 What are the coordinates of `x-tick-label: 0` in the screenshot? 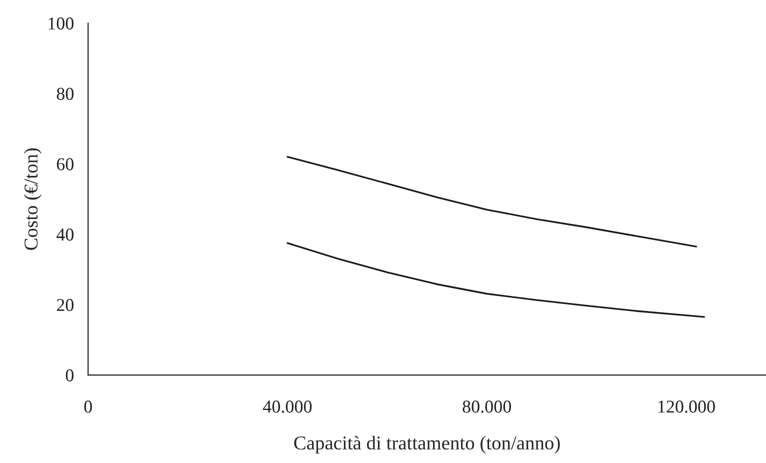 It's located at (88, 406).